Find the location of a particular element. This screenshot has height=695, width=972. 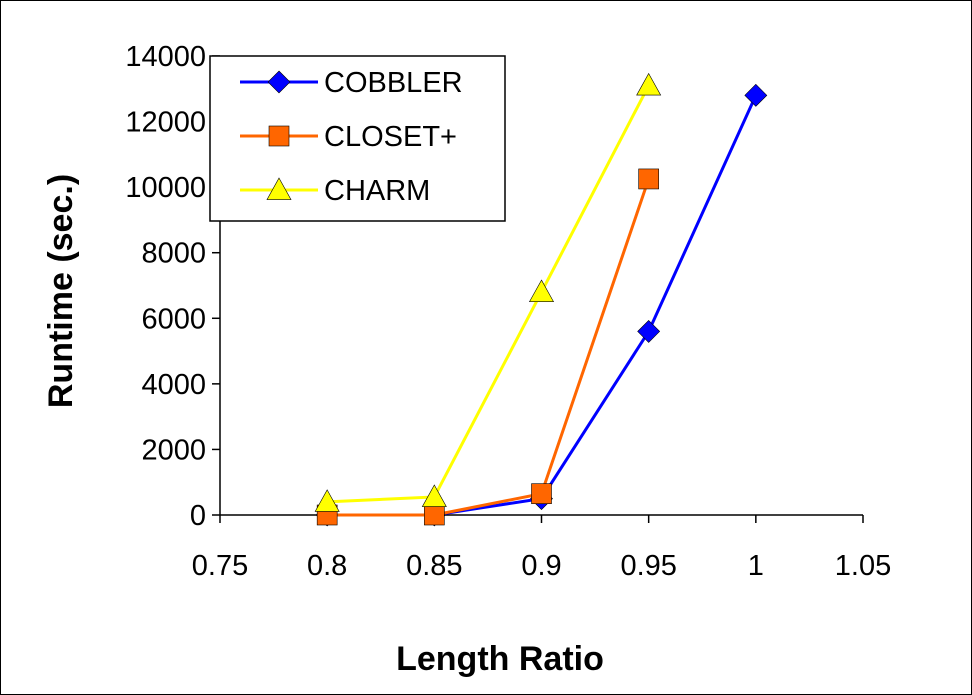

y-tick-label: 10000 is located at coordinates (165, 188).